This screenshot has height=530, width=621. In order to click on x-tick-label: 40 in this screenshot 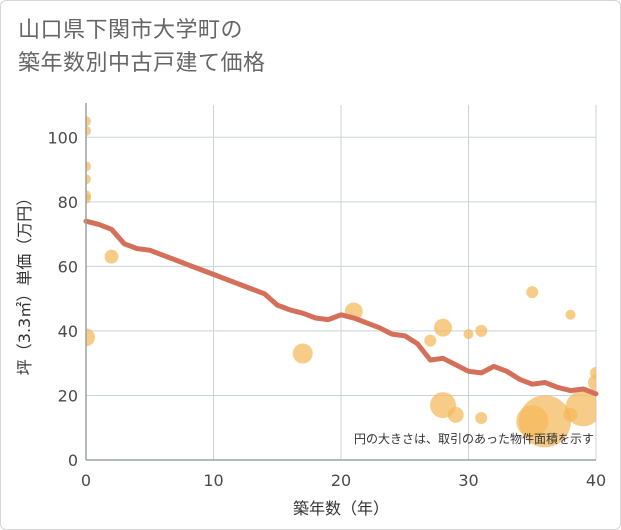, I will do `click(596, 480)`.